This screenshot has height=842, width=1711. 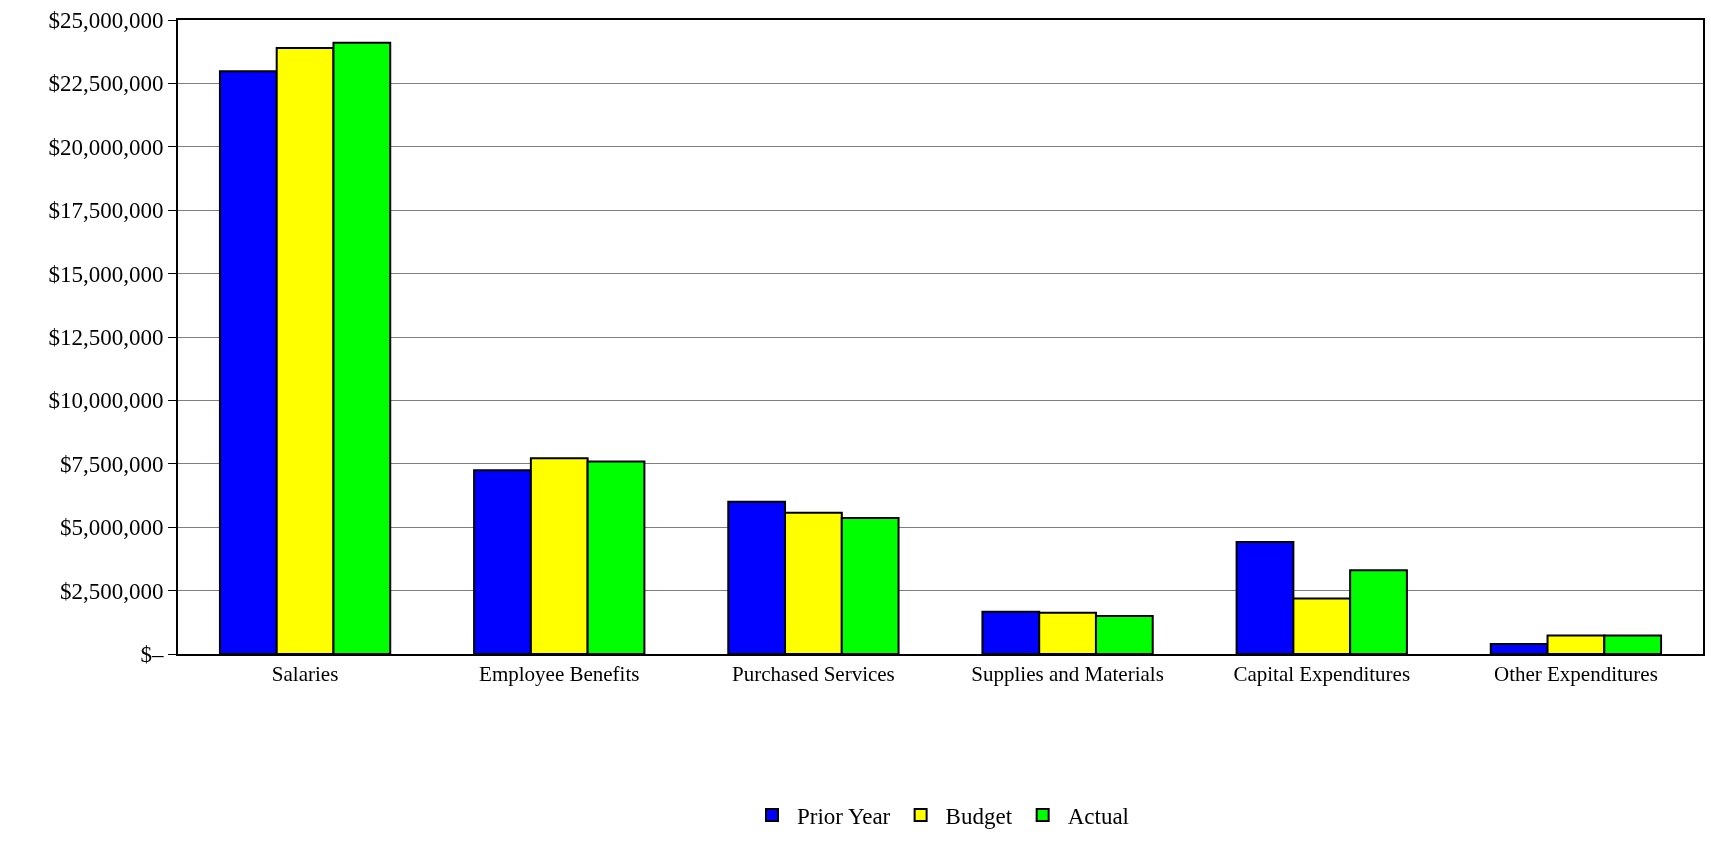 I want to click on x-tick-label: Salaries, so click(x=305, y=674).